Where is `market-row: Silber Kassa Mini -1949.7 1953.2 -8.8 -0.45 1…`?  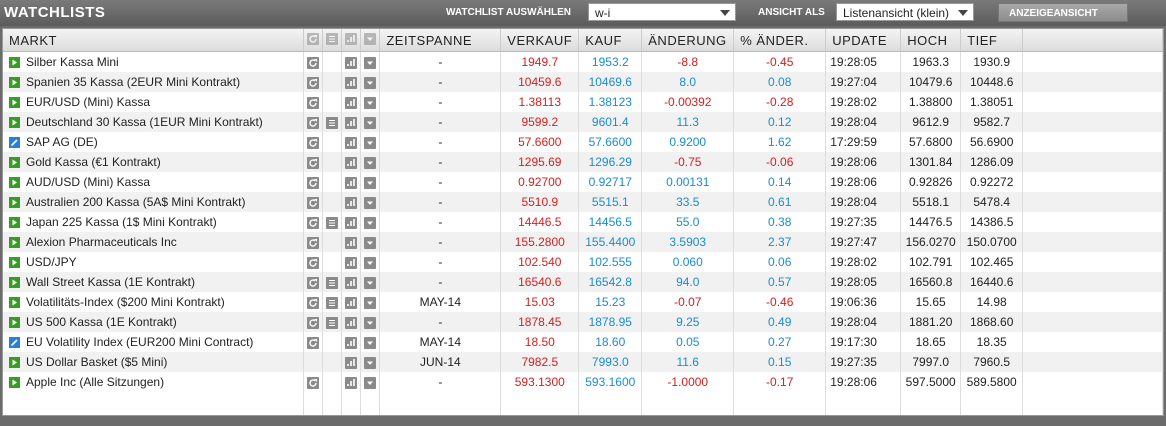 market-row: Silber Kassa Mini -1949.7 1953.2 -8.8 -0.45 1… is located at coordinates (583, 61).